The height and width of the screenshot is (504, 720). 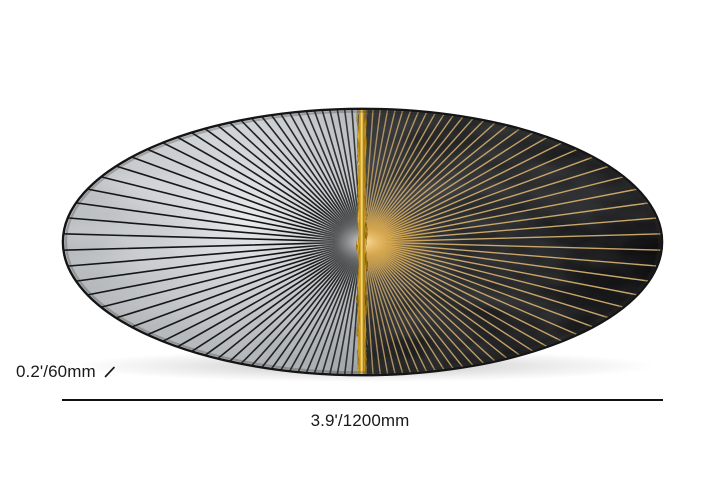 I want to click on width-dimension-label: 3.9'/1200mm, so click(x=360, y=420).